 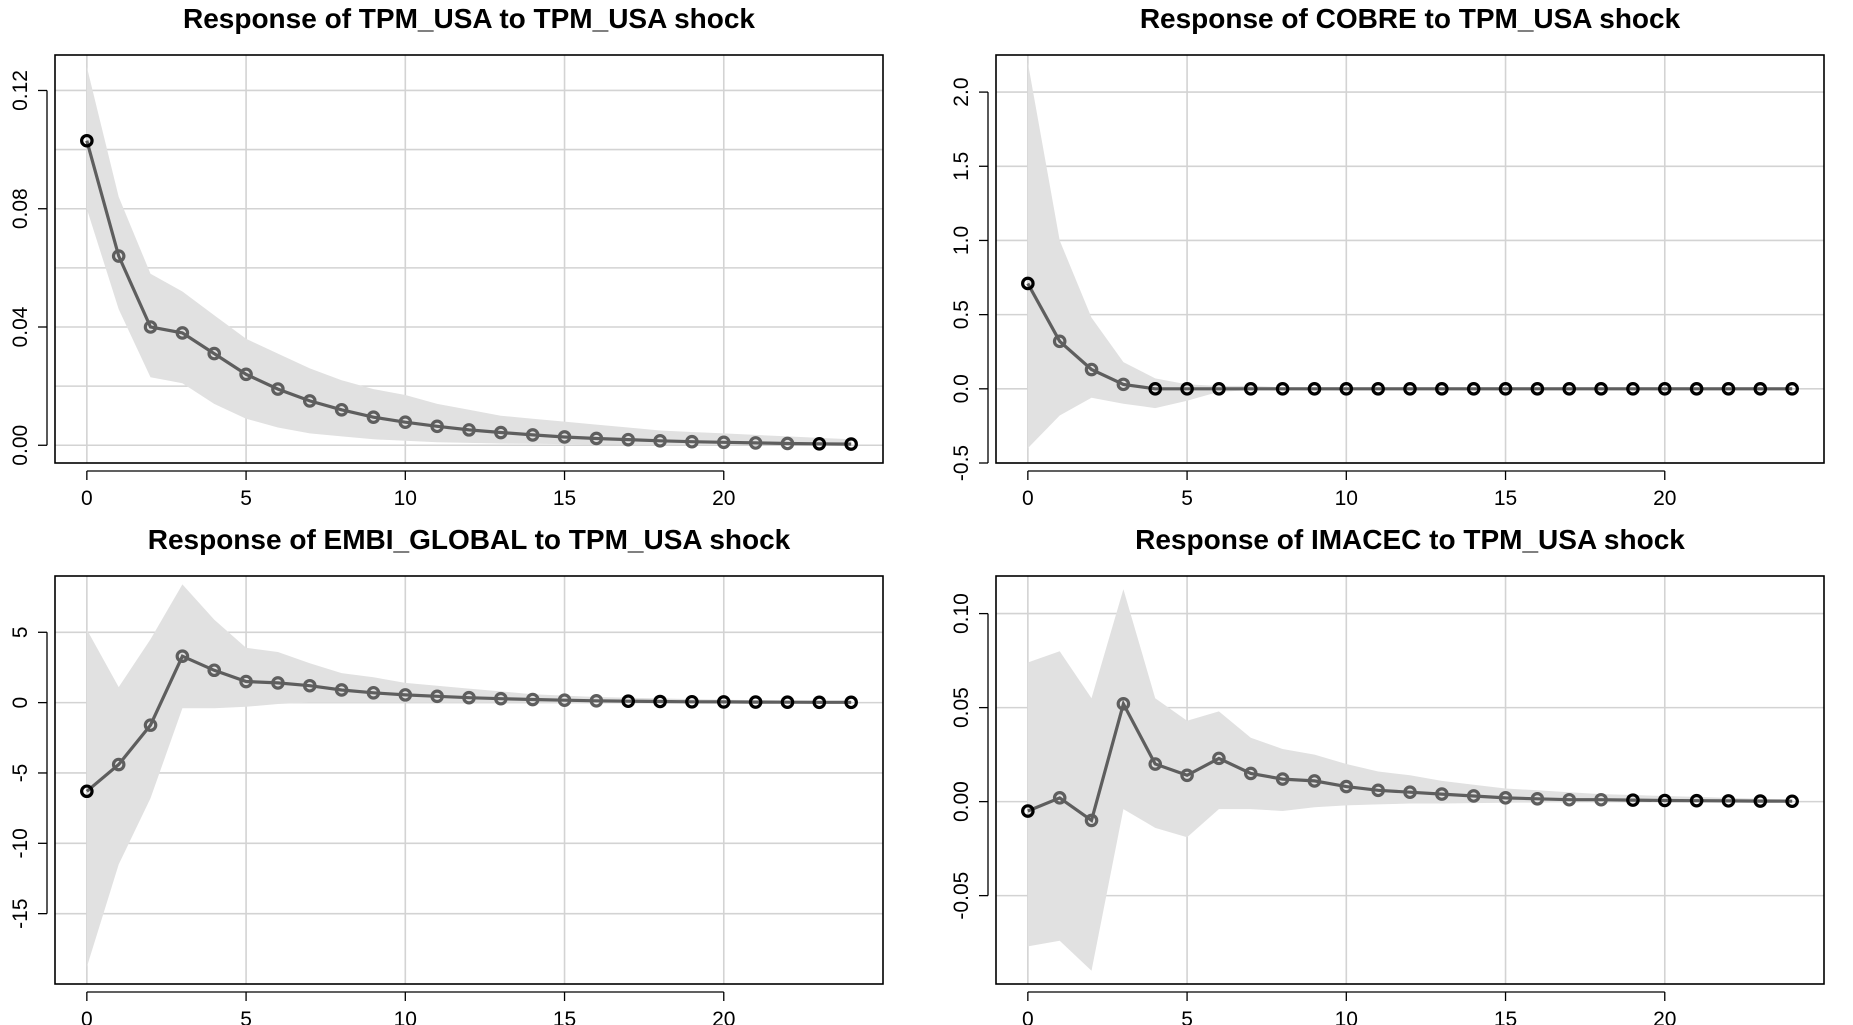 I want to click on y-tick-label: 0.05, so click(x=961, y=707).